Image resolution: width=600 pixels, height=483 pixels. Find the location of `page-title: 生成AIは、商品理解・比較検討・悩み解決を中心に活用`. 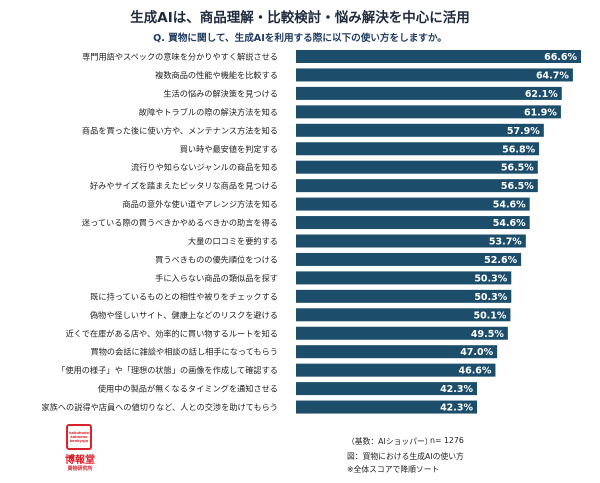

page-title: 生成AIは、商品理解・比較検討・悩み解決を中心に活用 is located at coordinates (300, 18).